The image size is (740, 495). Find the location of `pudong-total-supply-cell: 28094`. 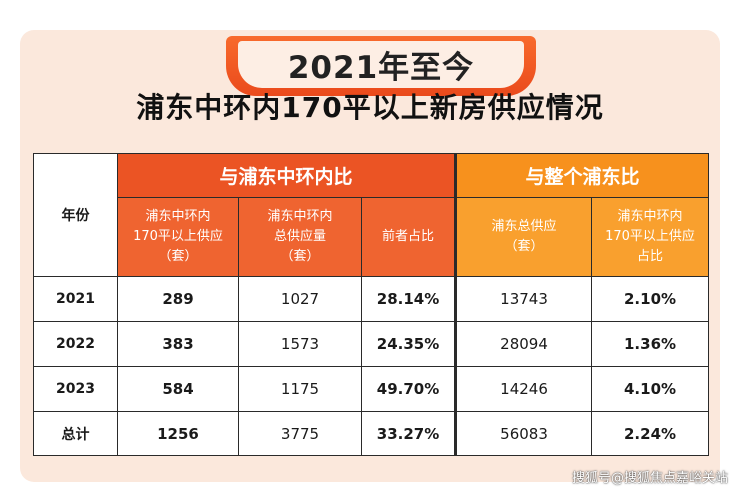

pudong-total-supply-cell: 28094 is located at coordinates (523, 344).